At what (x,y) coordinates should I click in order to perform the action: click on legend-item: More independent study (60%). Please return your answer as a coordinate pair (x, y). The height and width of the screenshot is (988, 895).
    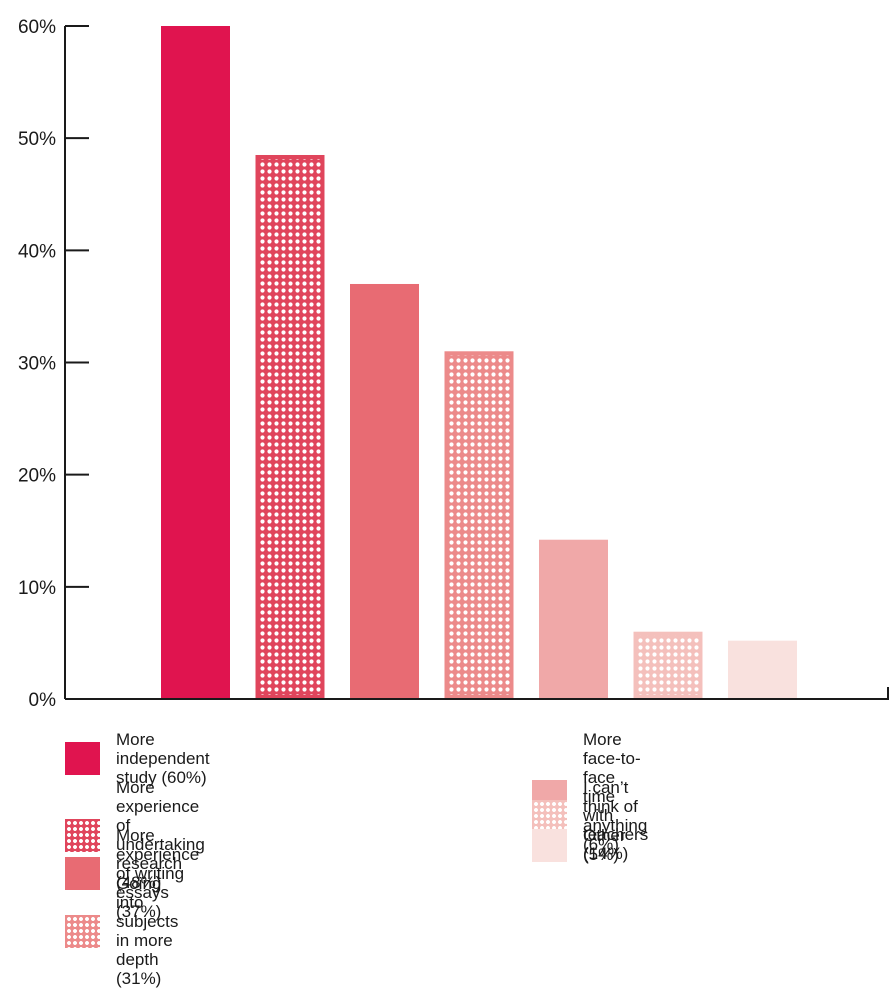
    Looking at the image, I should click on (137, 758).